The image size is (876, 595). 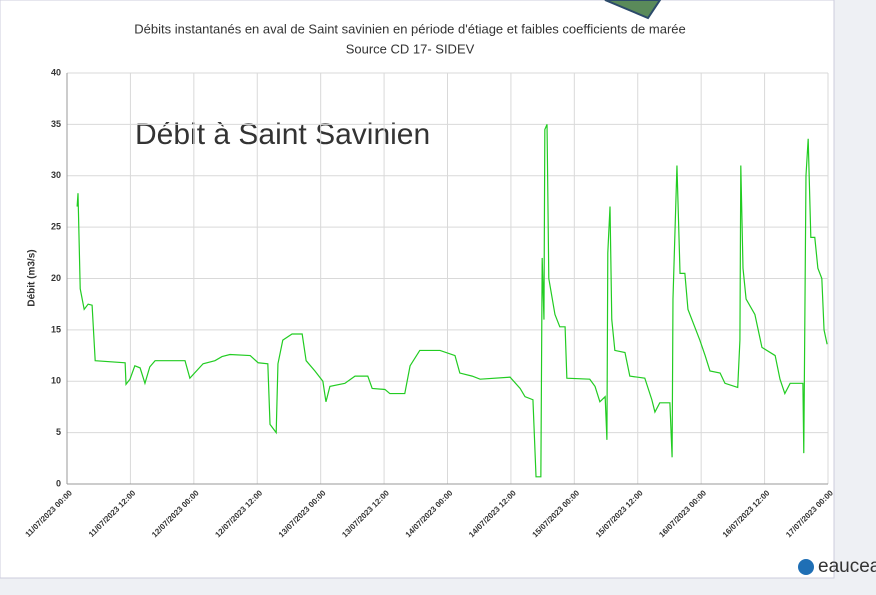 What do you see at coordinates (847, 566) in the screenshot?
I see `logo: eaucea` at bounding box center [847, 566].